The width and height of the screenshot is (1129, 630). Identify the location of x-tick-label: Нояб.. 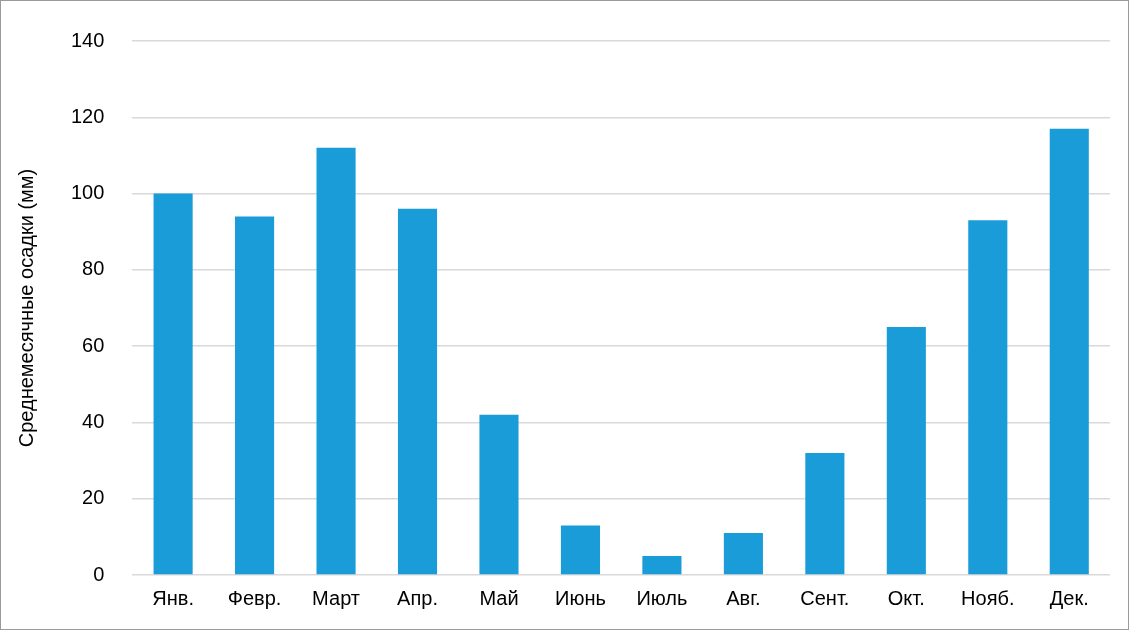
(988, 597).